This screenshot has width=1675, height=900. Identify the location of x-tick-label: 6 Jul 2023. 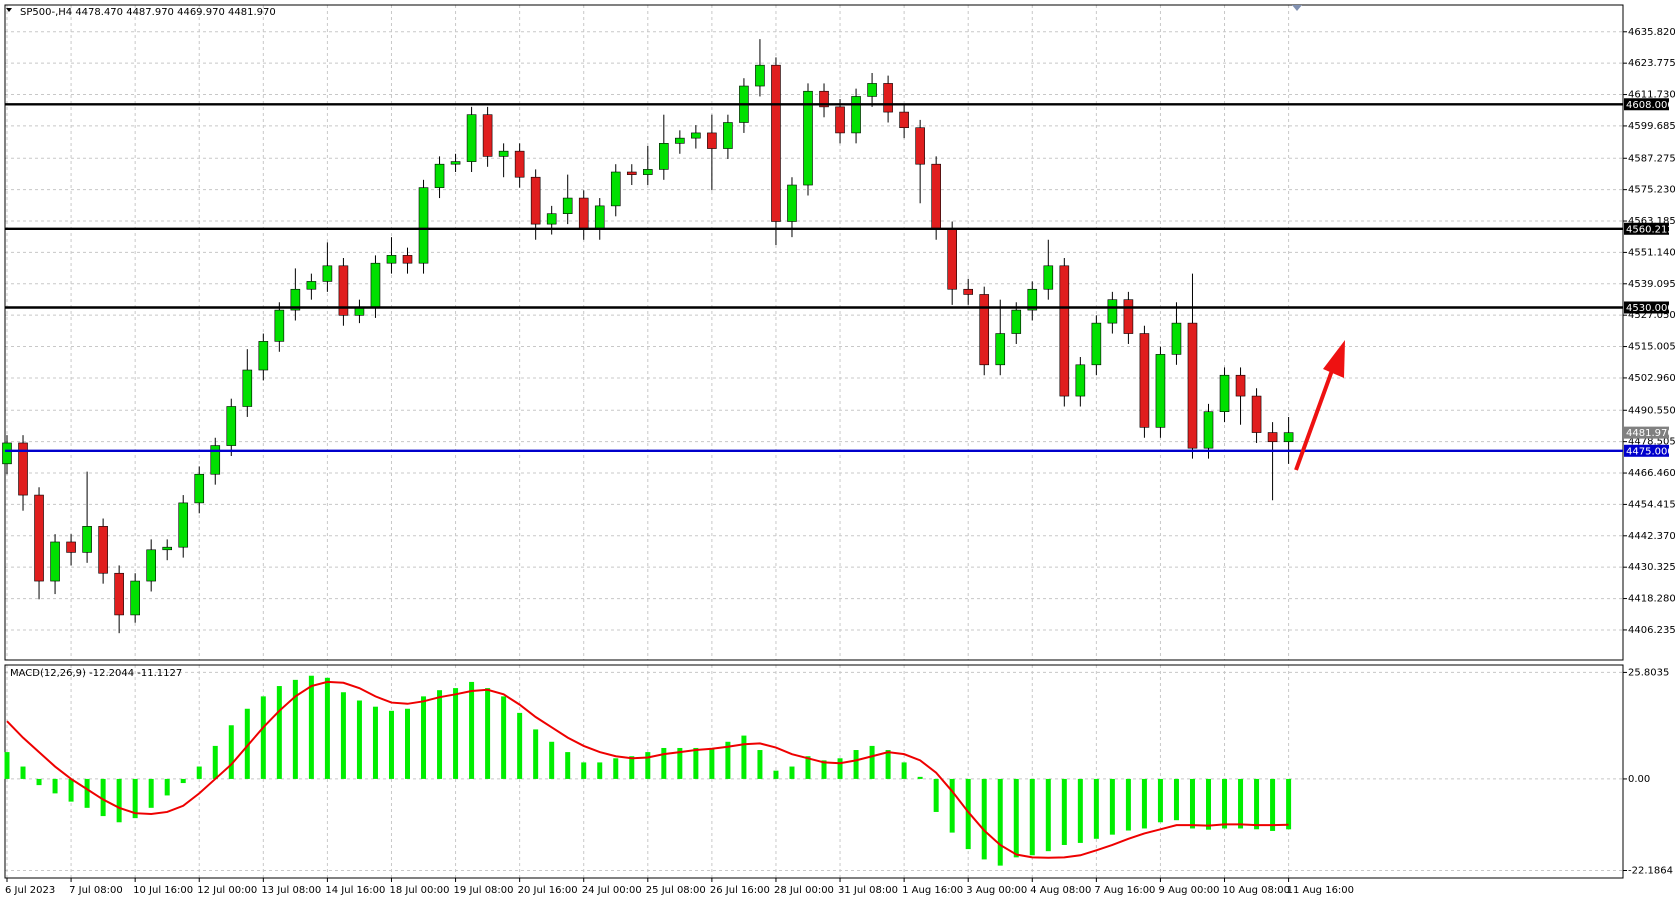
(30, 890).